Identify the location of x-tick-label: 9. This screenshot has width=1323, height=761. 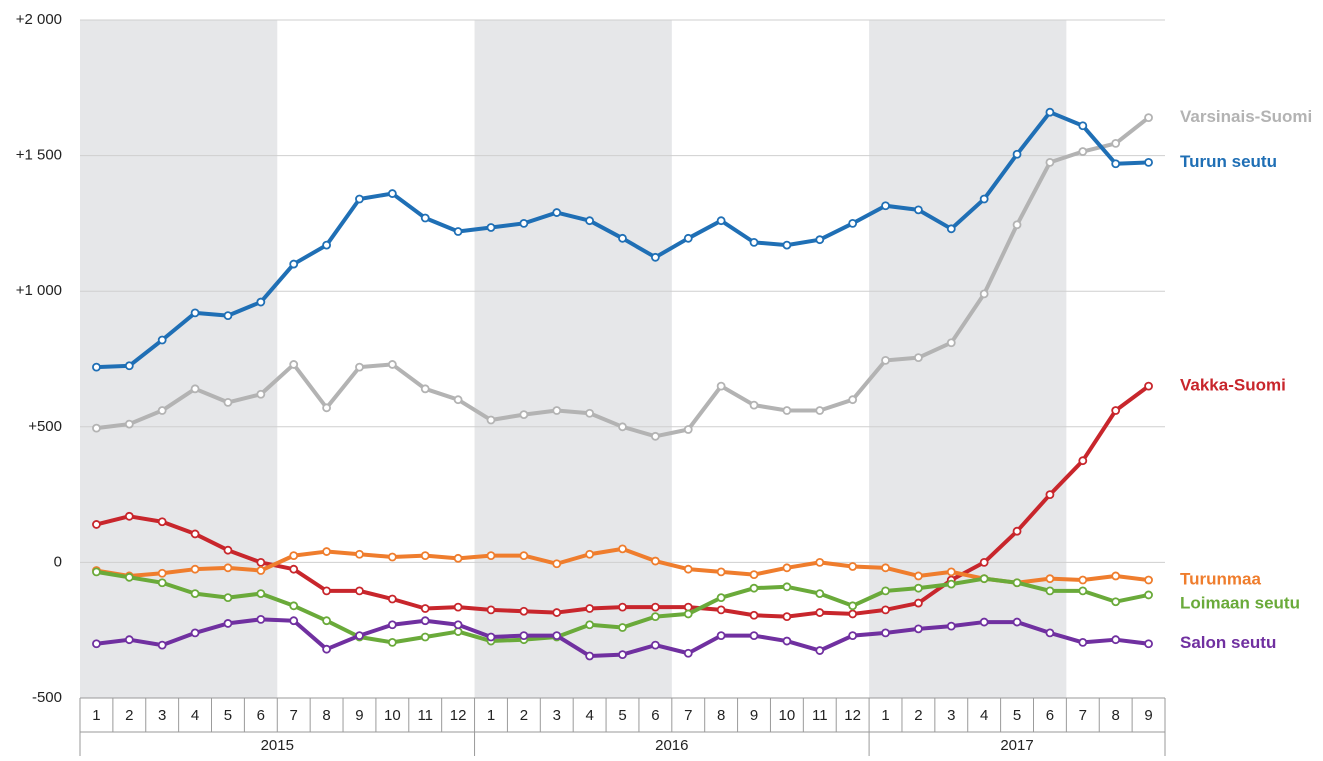
(1148, 715).